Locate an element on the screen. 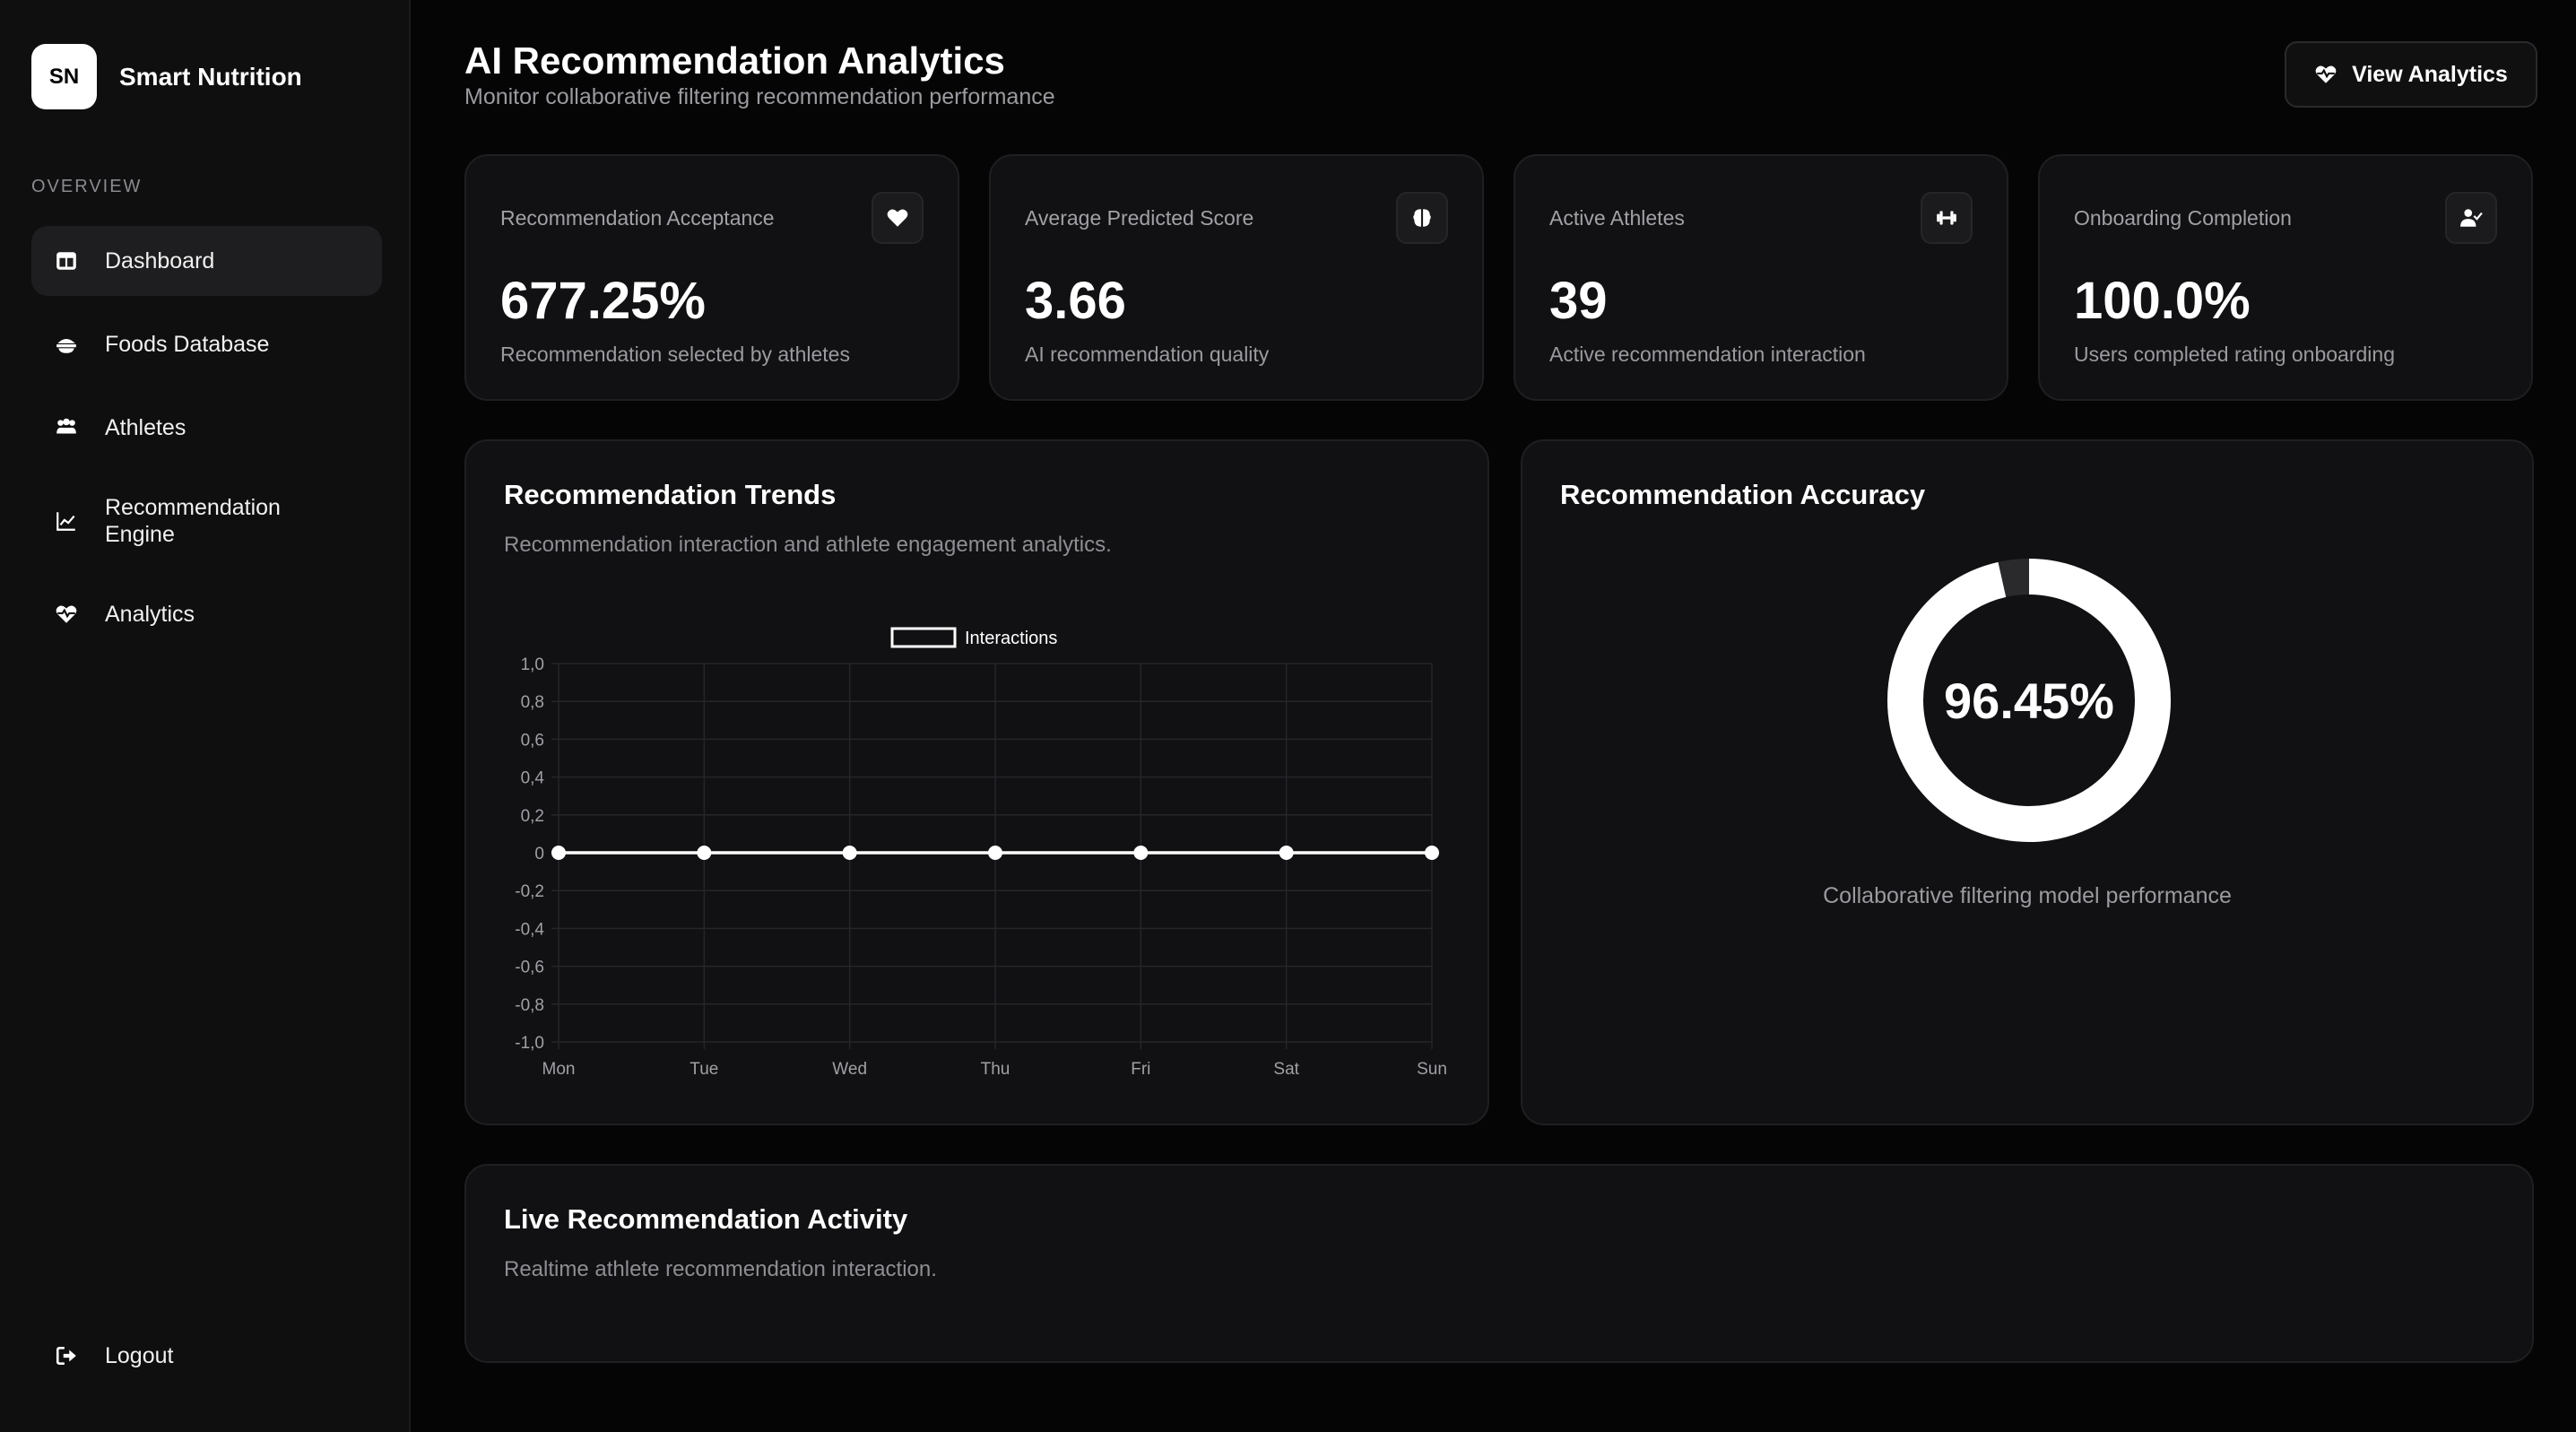 This screenshot has width=2576, height=1432. stat-value: 39 is located at coordinates (1578, 301).